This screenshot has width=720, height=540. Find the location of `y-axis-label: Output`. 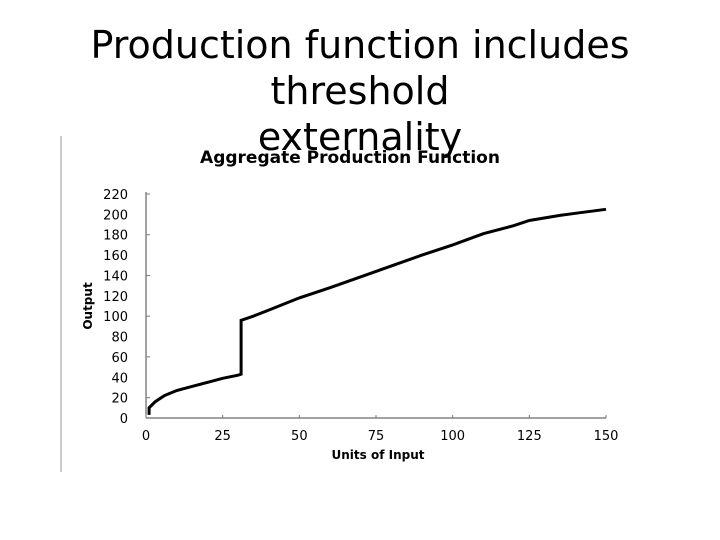

y-axis-label: Output is located at coordinates (88, 306).